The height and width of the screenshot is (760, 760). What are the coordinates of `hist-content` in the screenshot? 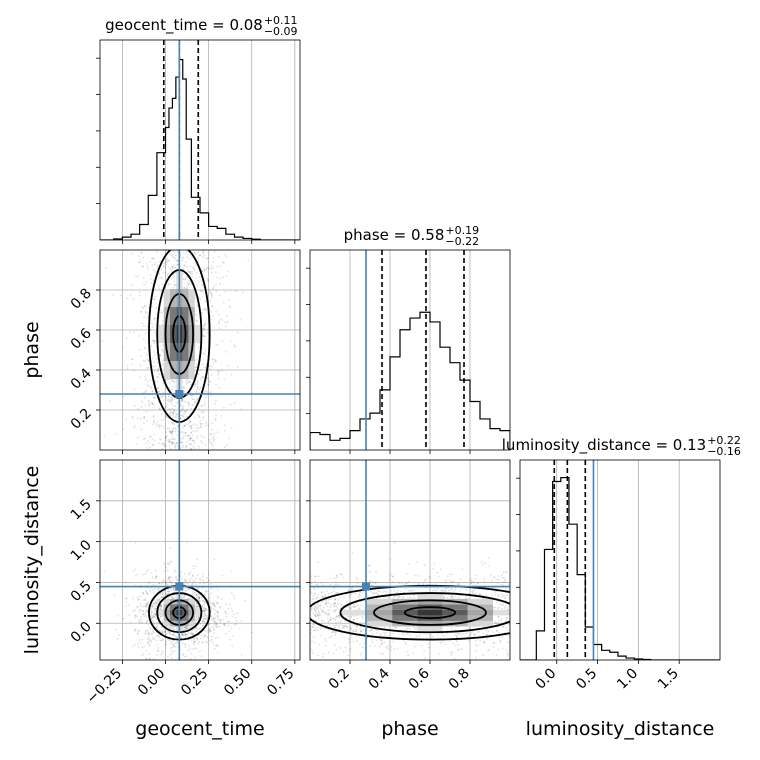 It's located at (200, 140).